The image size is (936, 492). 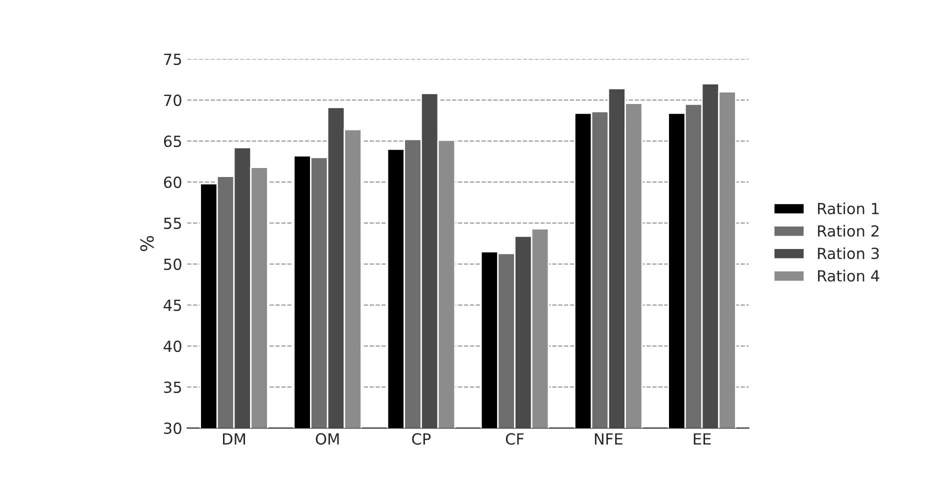 I want to click on legend-label: Ration 4, so click(x=849, y=276).